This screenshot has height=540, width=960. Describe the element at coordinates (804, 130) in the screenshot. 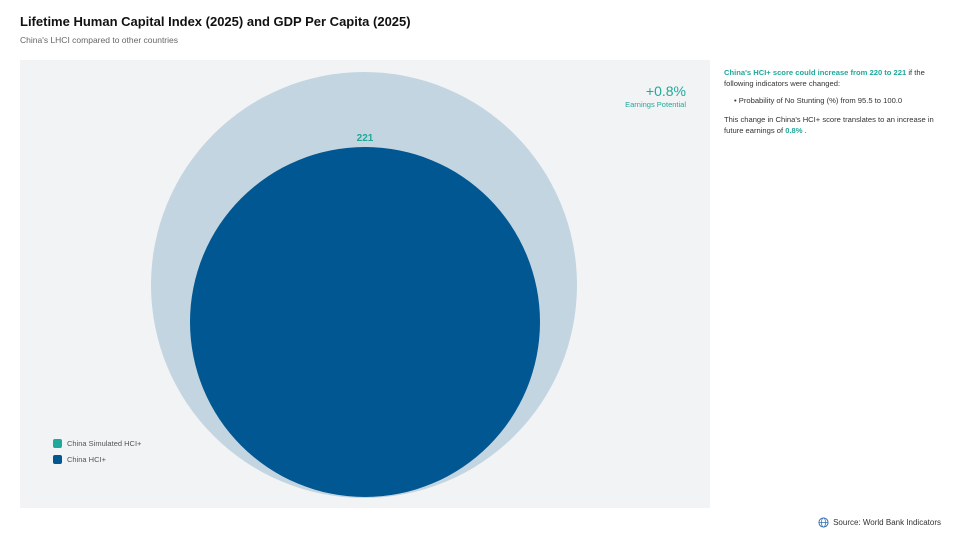

I see `earnings-suffix: .` at that location.